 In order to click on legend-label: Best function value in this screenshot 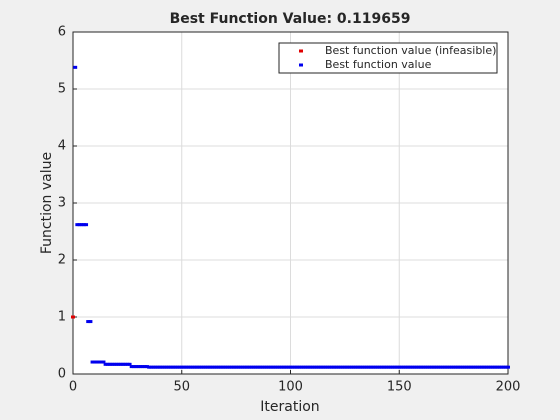, I will do `click(378, 64)`.